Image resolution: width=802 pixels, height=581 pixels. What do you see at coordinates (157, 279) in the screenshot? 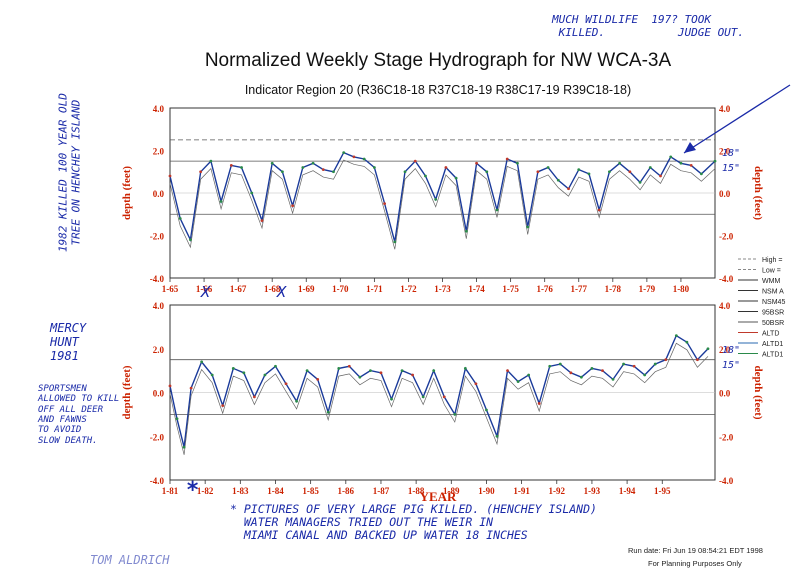
I see `top-ytick-left: -4.0` at bounding box center [157, 279].